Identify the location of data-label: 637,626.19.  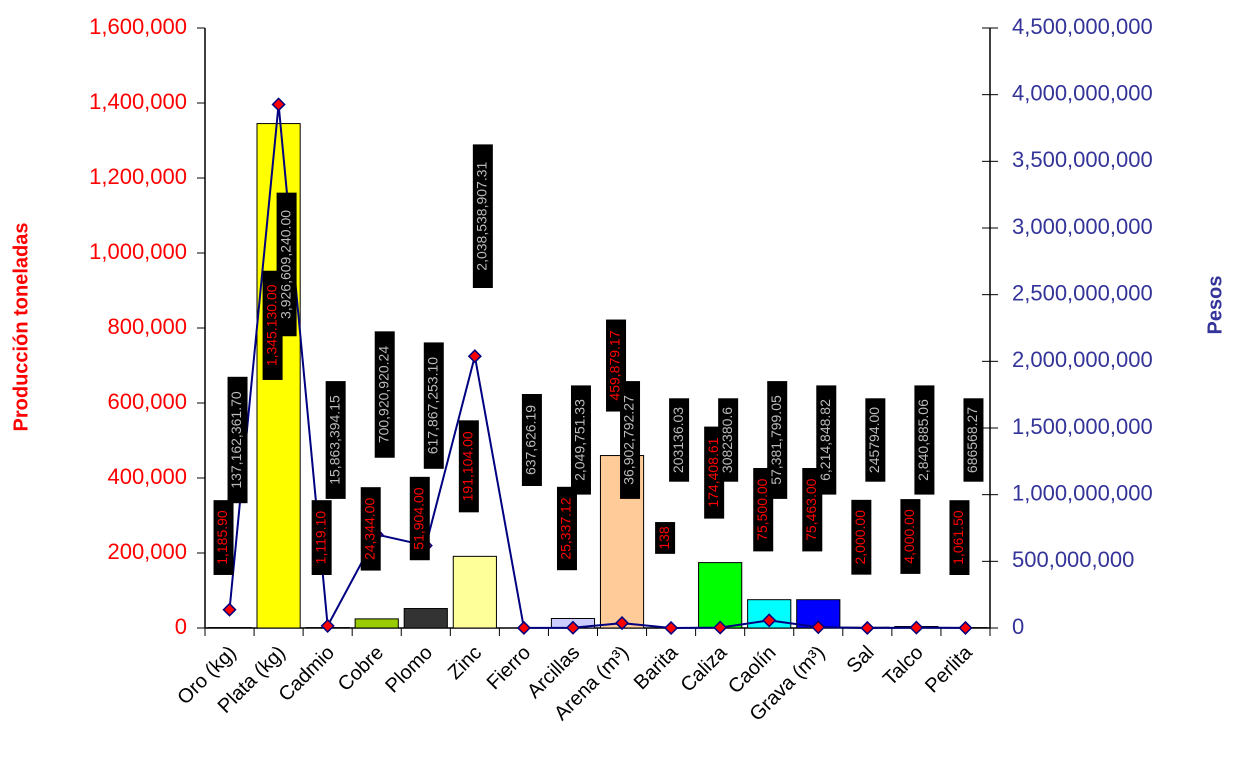
(531, 440).